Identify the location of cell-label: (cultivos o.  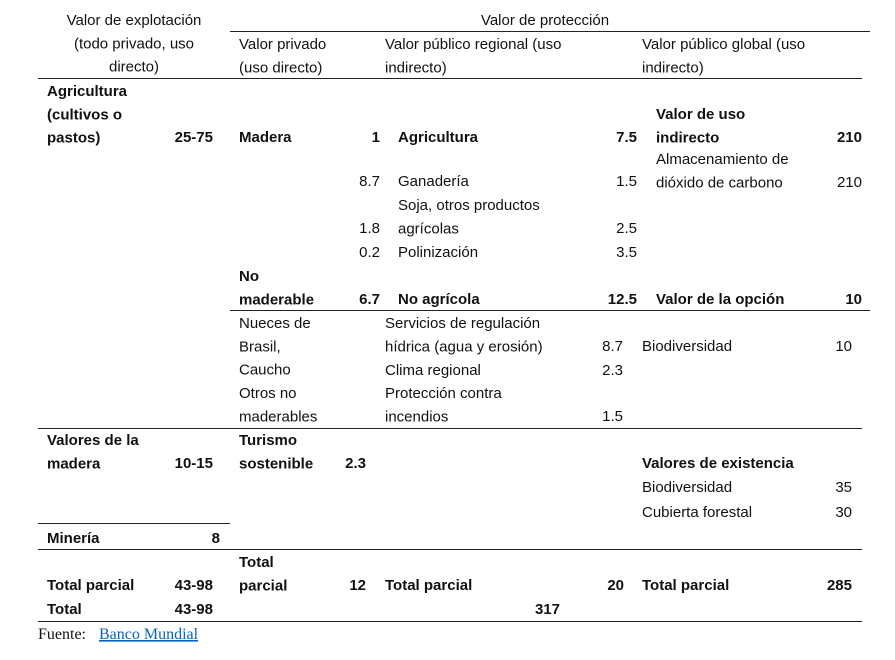
(84, 114).